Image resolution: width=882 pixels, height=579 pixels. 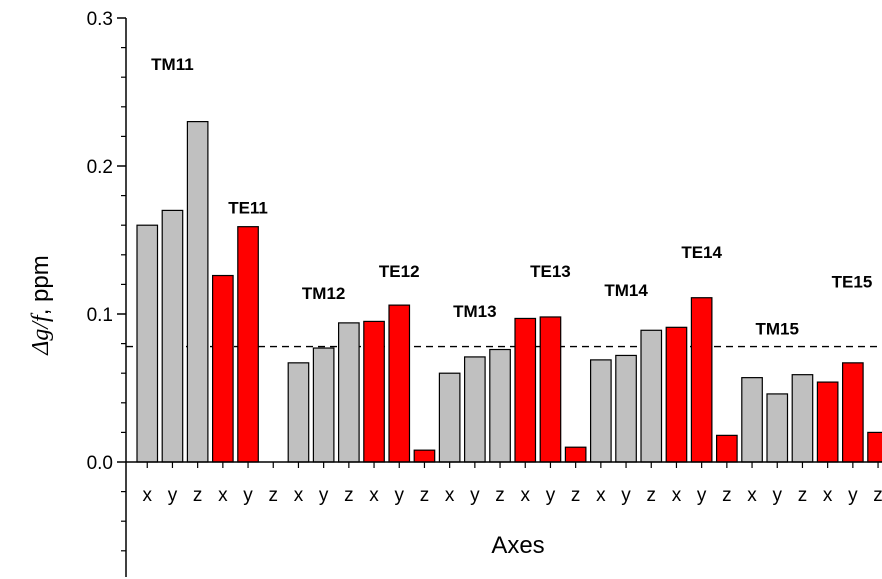 What do you see at coordinates (248, 207) in the screenshot?
I see `group-label-te11: TE11` at bounding box center [248, 207].